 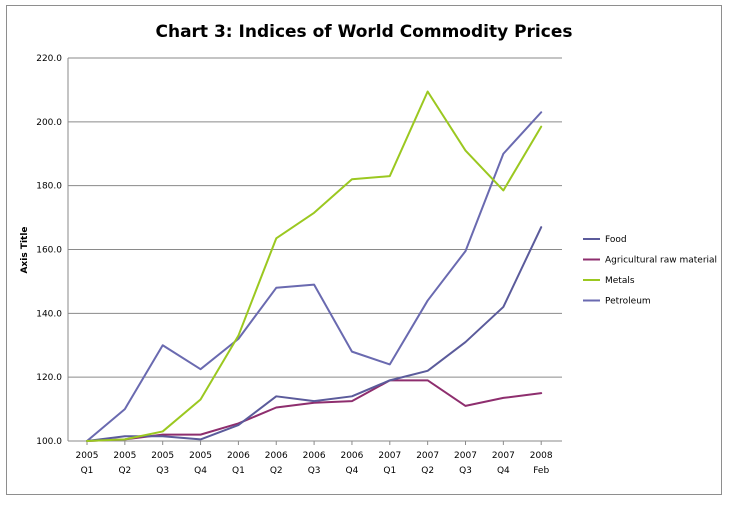 What do you see at coordinates (541, 471) in the screenshot?
I see `x-tick-label-period: Feb` at bounding box center [541, 471].